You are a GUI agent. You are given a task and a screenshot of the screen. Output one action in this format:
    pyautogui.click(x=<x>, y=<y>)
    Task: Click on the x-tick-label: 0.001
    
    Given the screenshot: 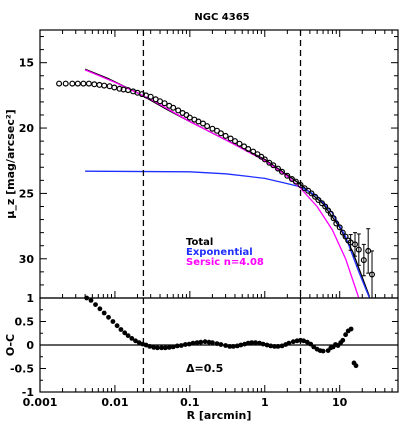 What is the action you would take?
    pyautogui.click(x=40, y=402)
    